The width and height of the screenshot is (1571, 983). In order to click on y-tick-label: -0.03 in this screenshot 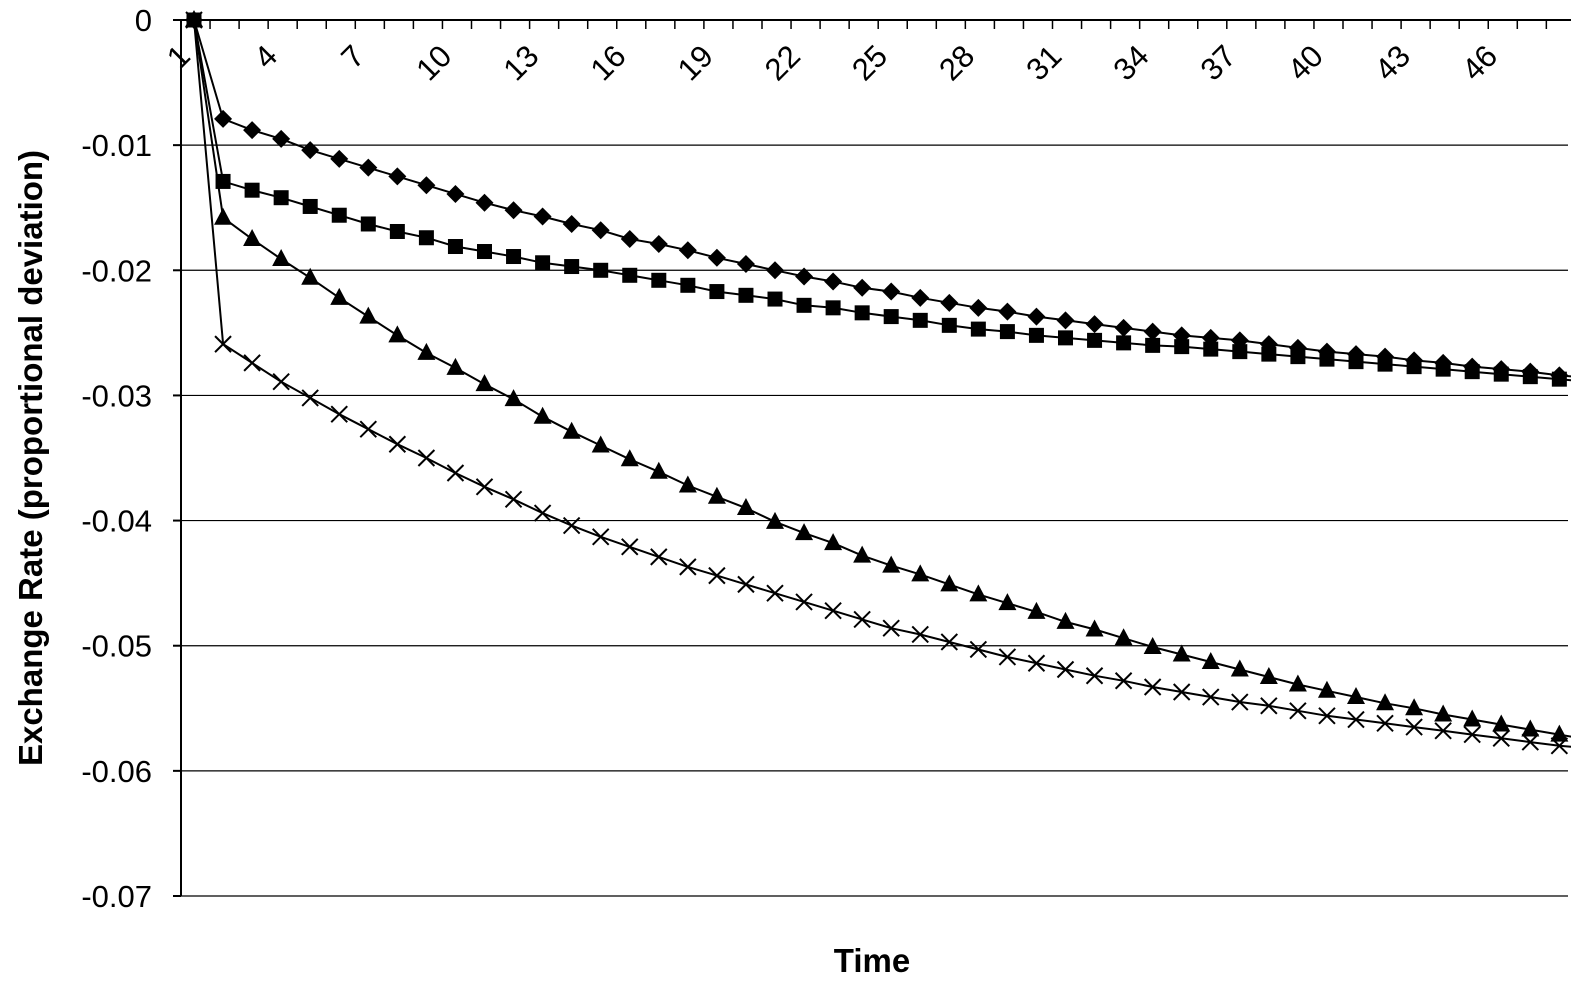, I will do `click(116, 395)`.